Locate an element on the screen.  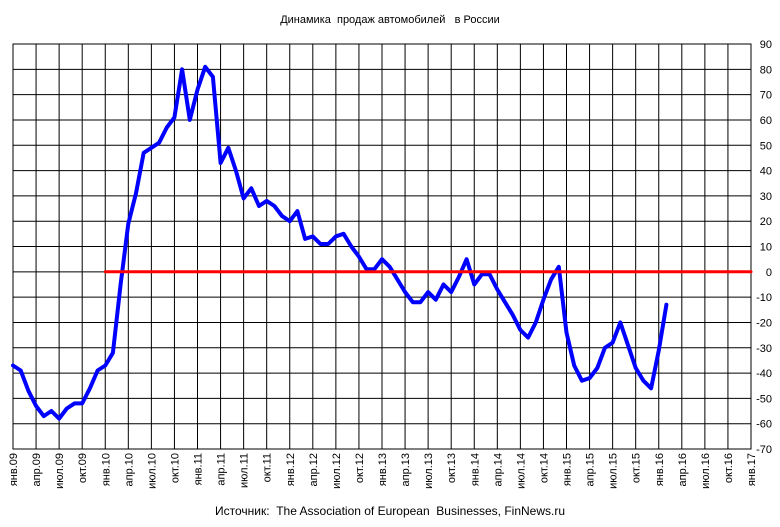
y-tick-label: 10 is located at coordinates (766, 248).